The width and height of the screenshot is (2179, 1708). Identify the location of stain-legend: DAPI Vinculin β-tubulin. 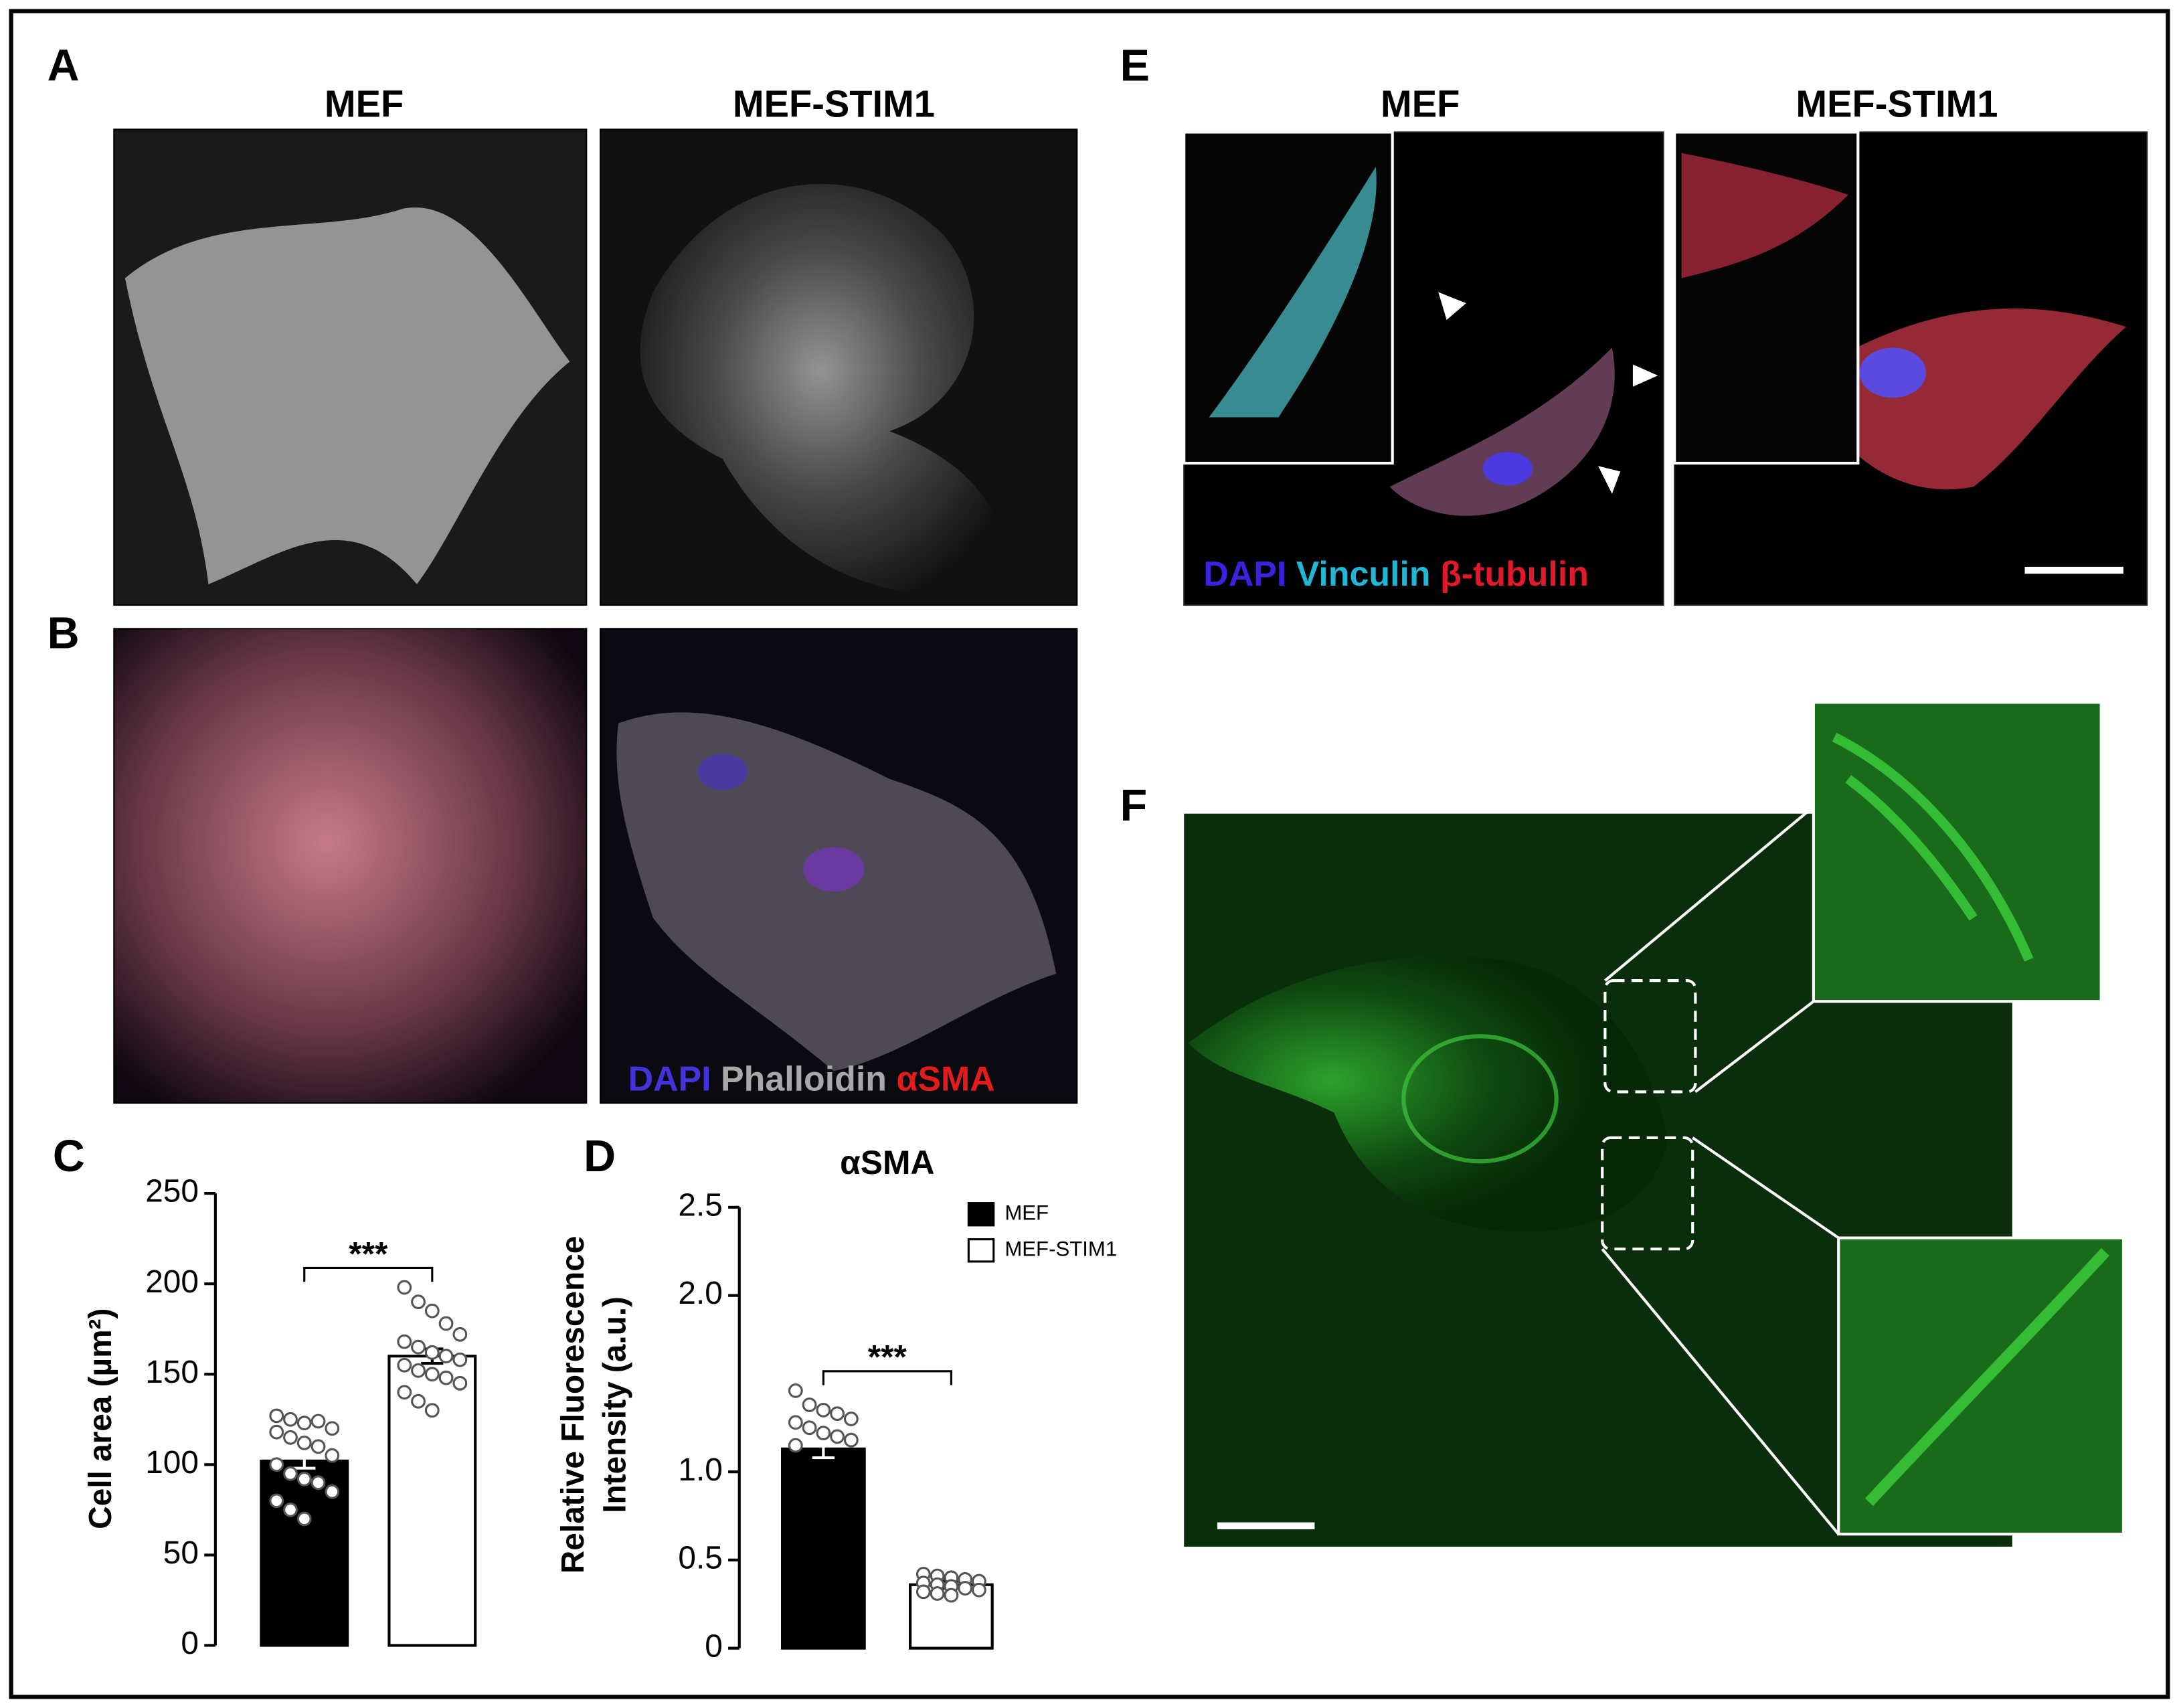
(1396, 574).